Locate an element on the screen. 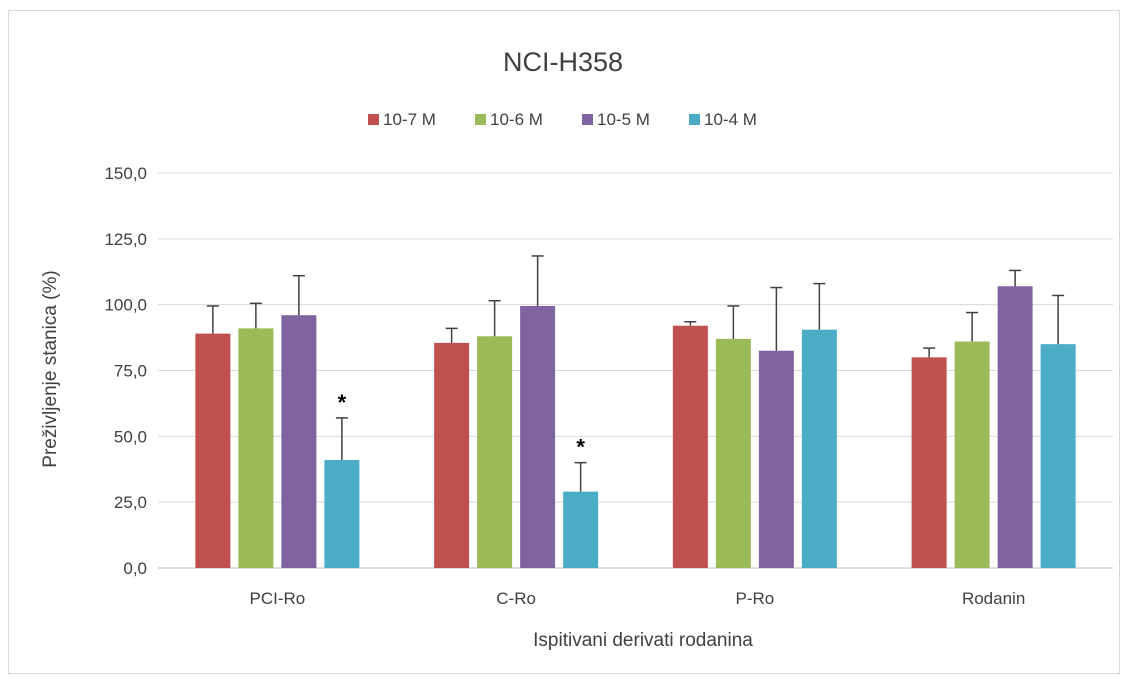 The height and width of the screenshot is (679, 1128). y-tick-label: 0,0 is located at coordinates (135, 568).